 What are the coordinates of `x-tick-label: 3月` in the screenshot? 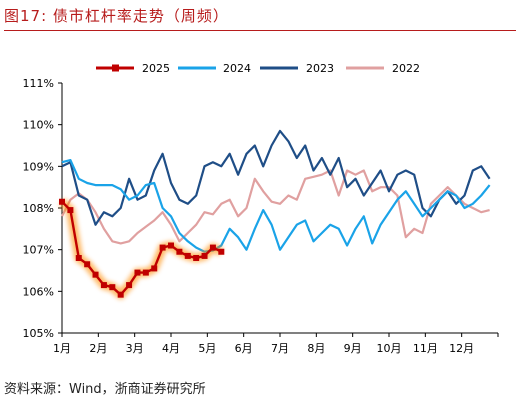 It's located at (135, 348).